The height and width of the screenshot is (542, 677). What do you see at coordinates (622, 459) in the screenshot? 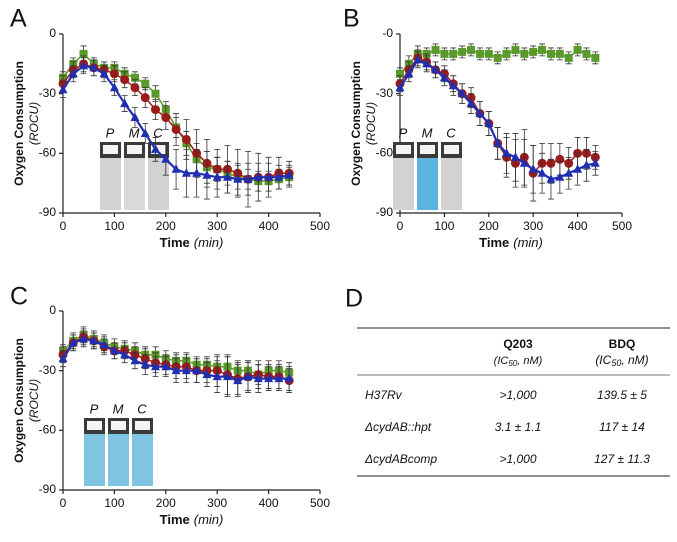
I see `table-cell: 127 ± 11.3` at bounding box center [622, 459].